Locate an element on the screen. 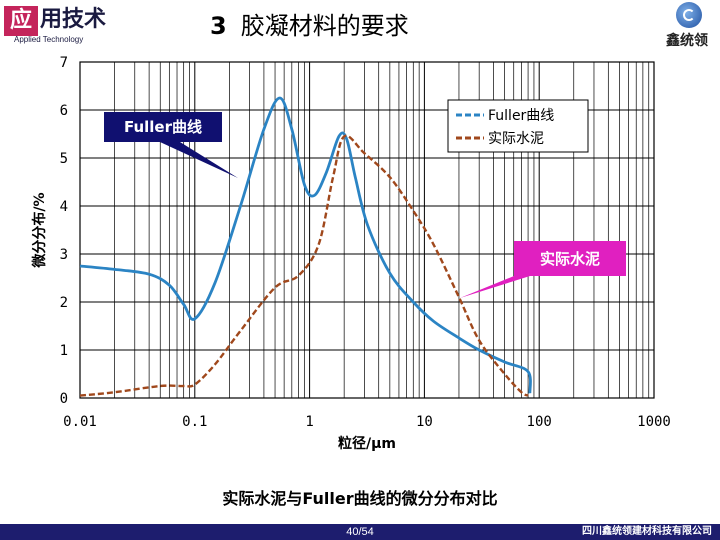 The height and width of the screenshot is (540, 720). page-number: 40/54 is located at coordinates (360, 532).